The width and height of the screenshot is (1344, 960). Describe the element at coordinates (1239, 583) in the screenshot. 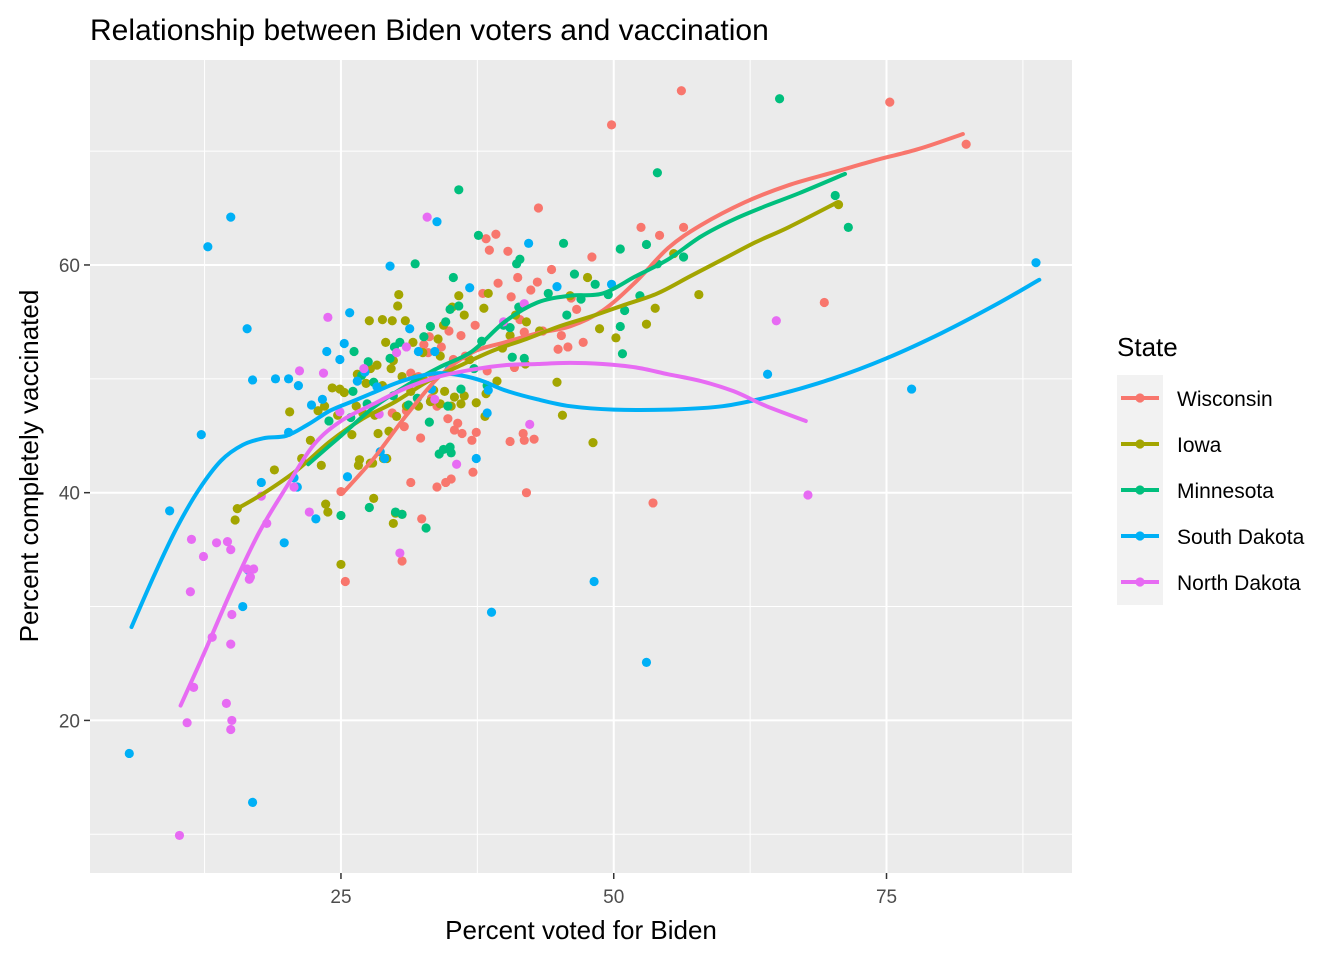

I see `legend-label: North Dakota` at that location.